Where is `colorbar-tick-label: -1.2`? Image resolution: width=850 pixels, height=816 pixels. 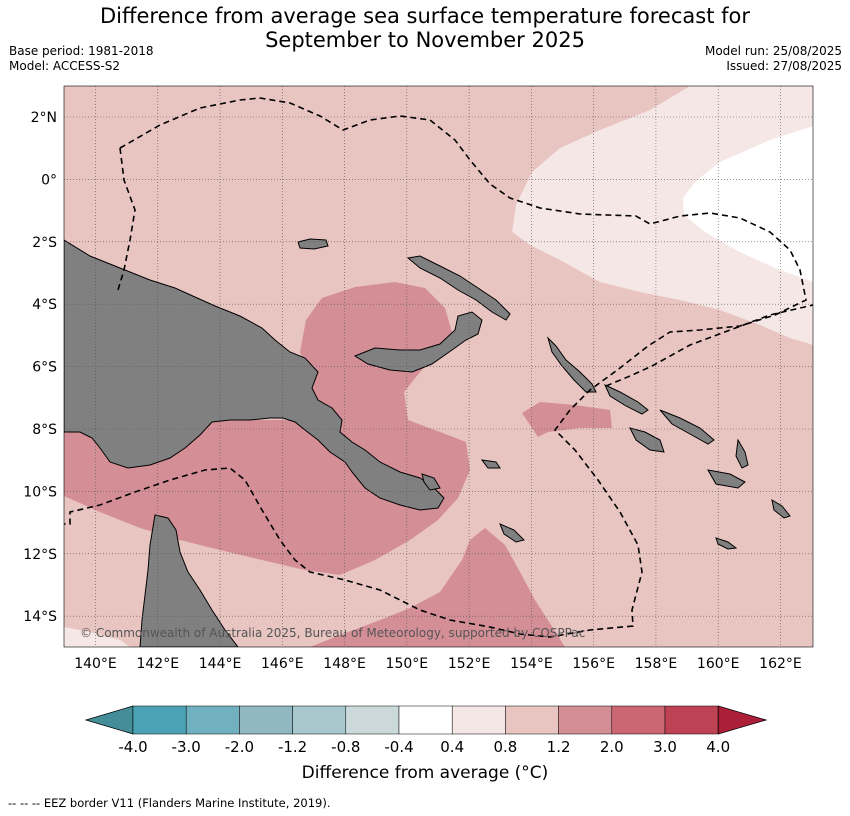
colorbar-tick-label: -1.2 is located at coordinates (292, 747).